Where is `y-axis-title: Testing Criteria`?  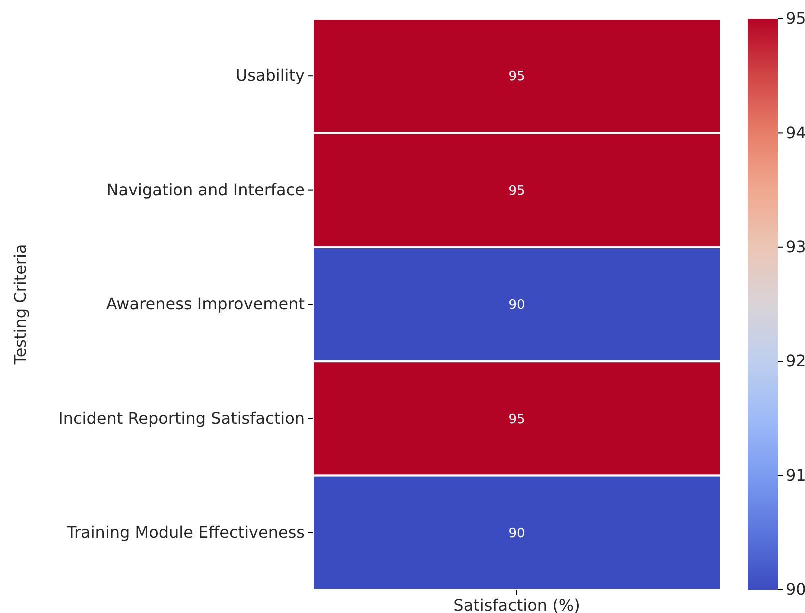 y-axis-title: Testing Criteria is located at coordinates (20, 305).